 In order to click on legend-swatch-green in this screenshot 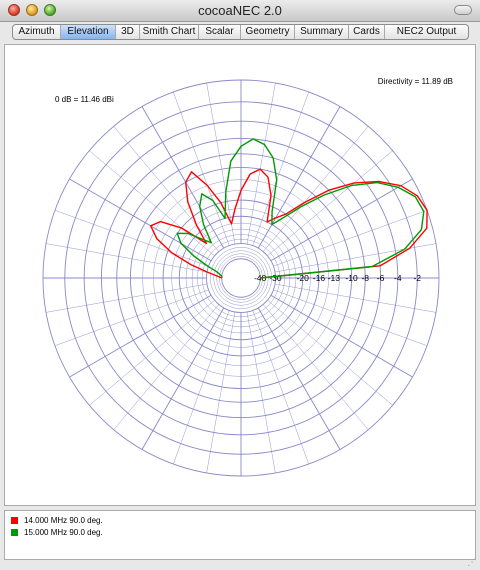, I will do `click(14, 532)`.